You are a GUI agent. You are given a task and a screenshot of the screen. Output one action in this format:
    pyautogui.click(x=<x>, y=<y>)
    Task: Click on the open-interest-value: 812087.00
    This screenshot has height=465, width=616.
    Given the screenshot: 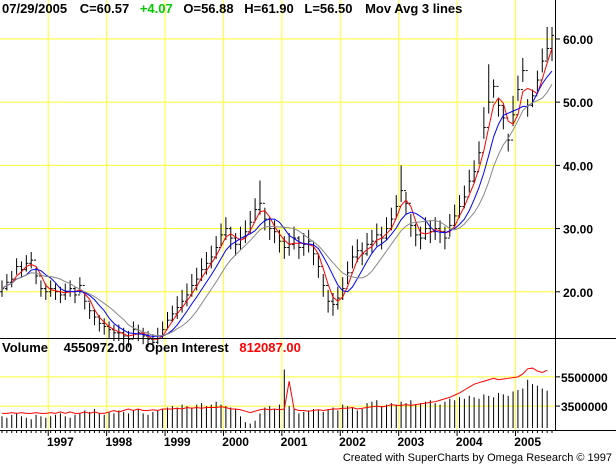 What is the action you would take?
    pyautogui.click(x=269, y=347)
    